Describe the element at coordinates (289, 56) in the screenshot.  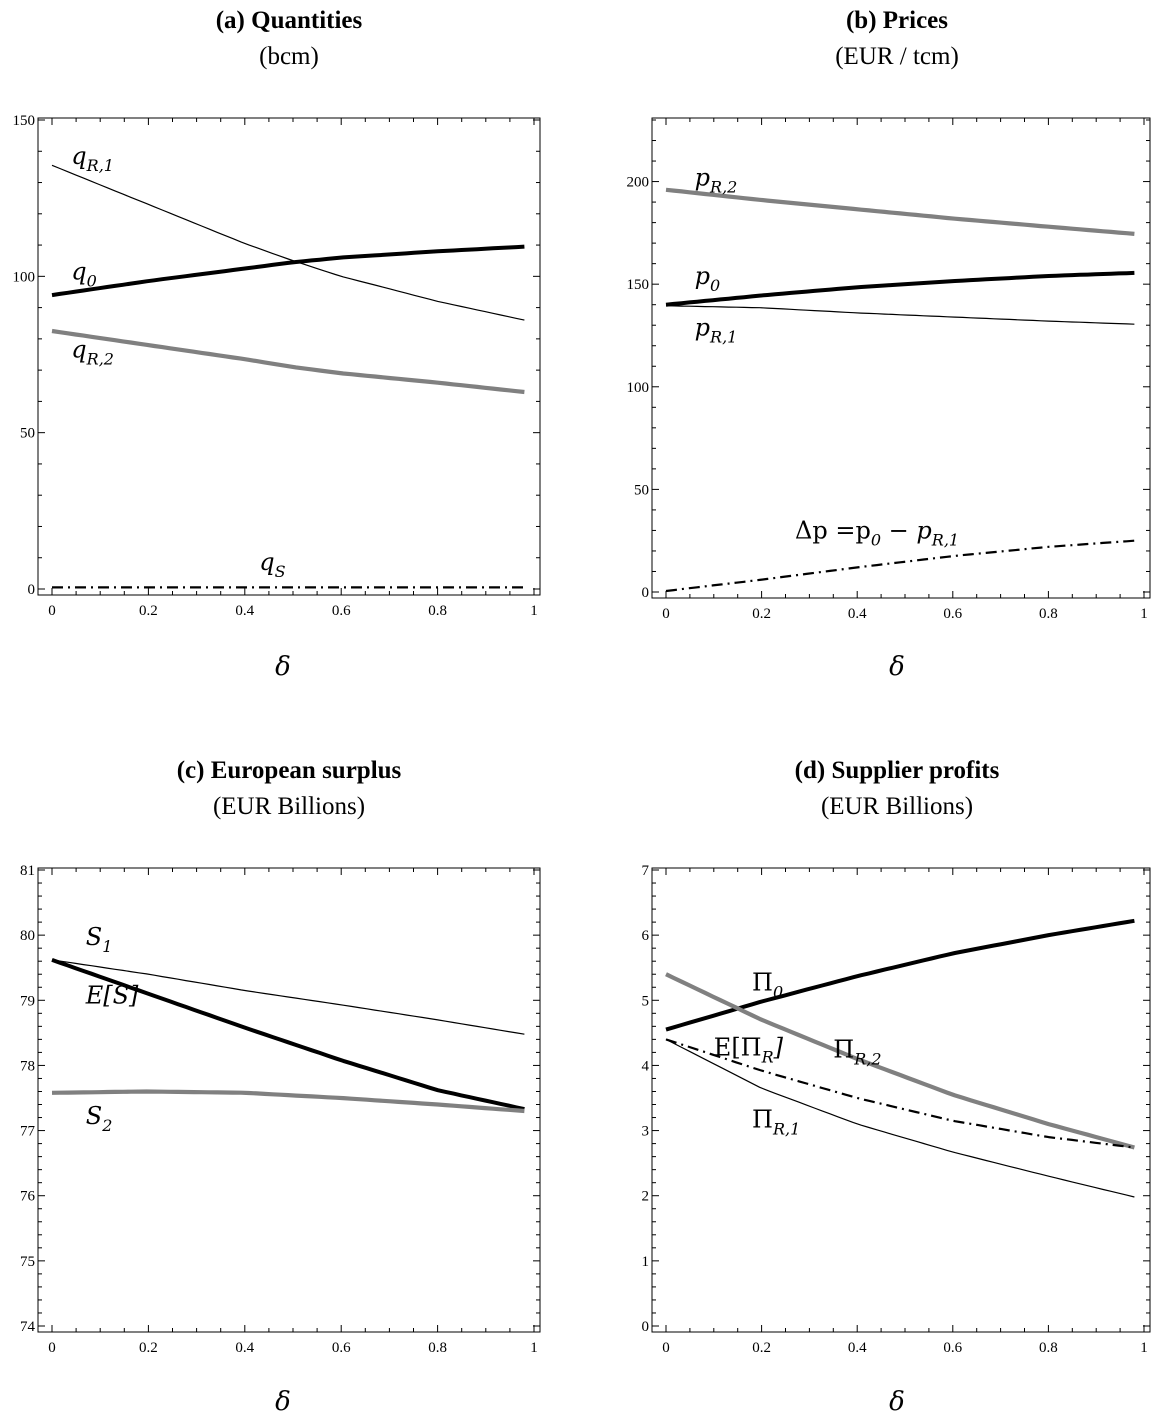
I see `chart-subtitle: (bcm)` at that location.